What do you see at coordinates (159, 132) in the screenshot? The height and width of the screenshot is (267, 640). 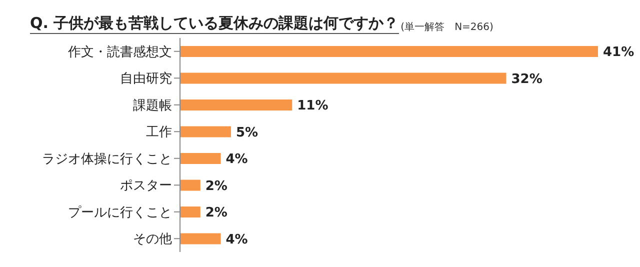 I see `y-tick-label: 工作` at bounding box center [159, 132].